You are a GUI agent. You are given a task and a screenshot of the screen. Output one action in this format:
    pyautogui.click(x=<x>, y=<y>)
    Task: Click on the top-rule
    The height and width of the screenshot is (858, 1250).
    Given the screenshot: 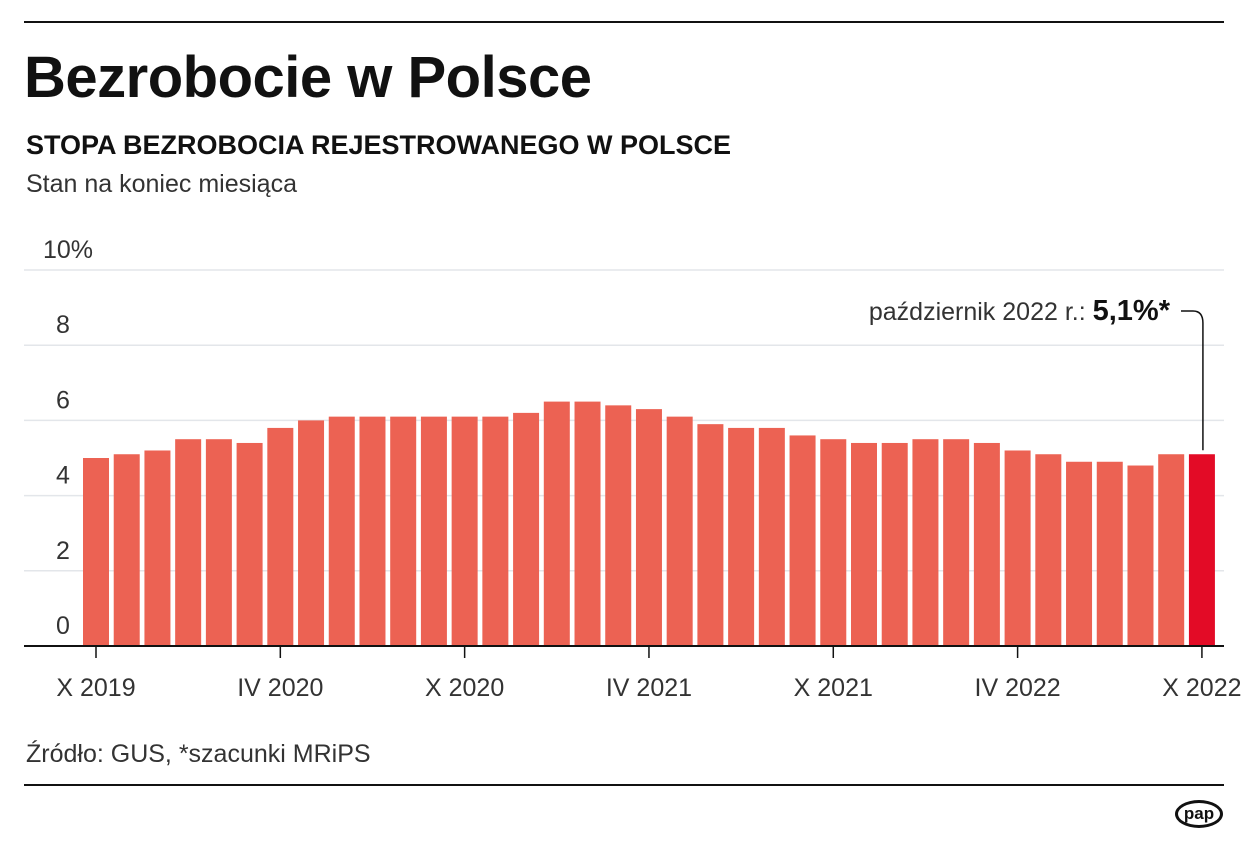 What is the action you would take?
    pyautogui.click(x=624, y=22)
    